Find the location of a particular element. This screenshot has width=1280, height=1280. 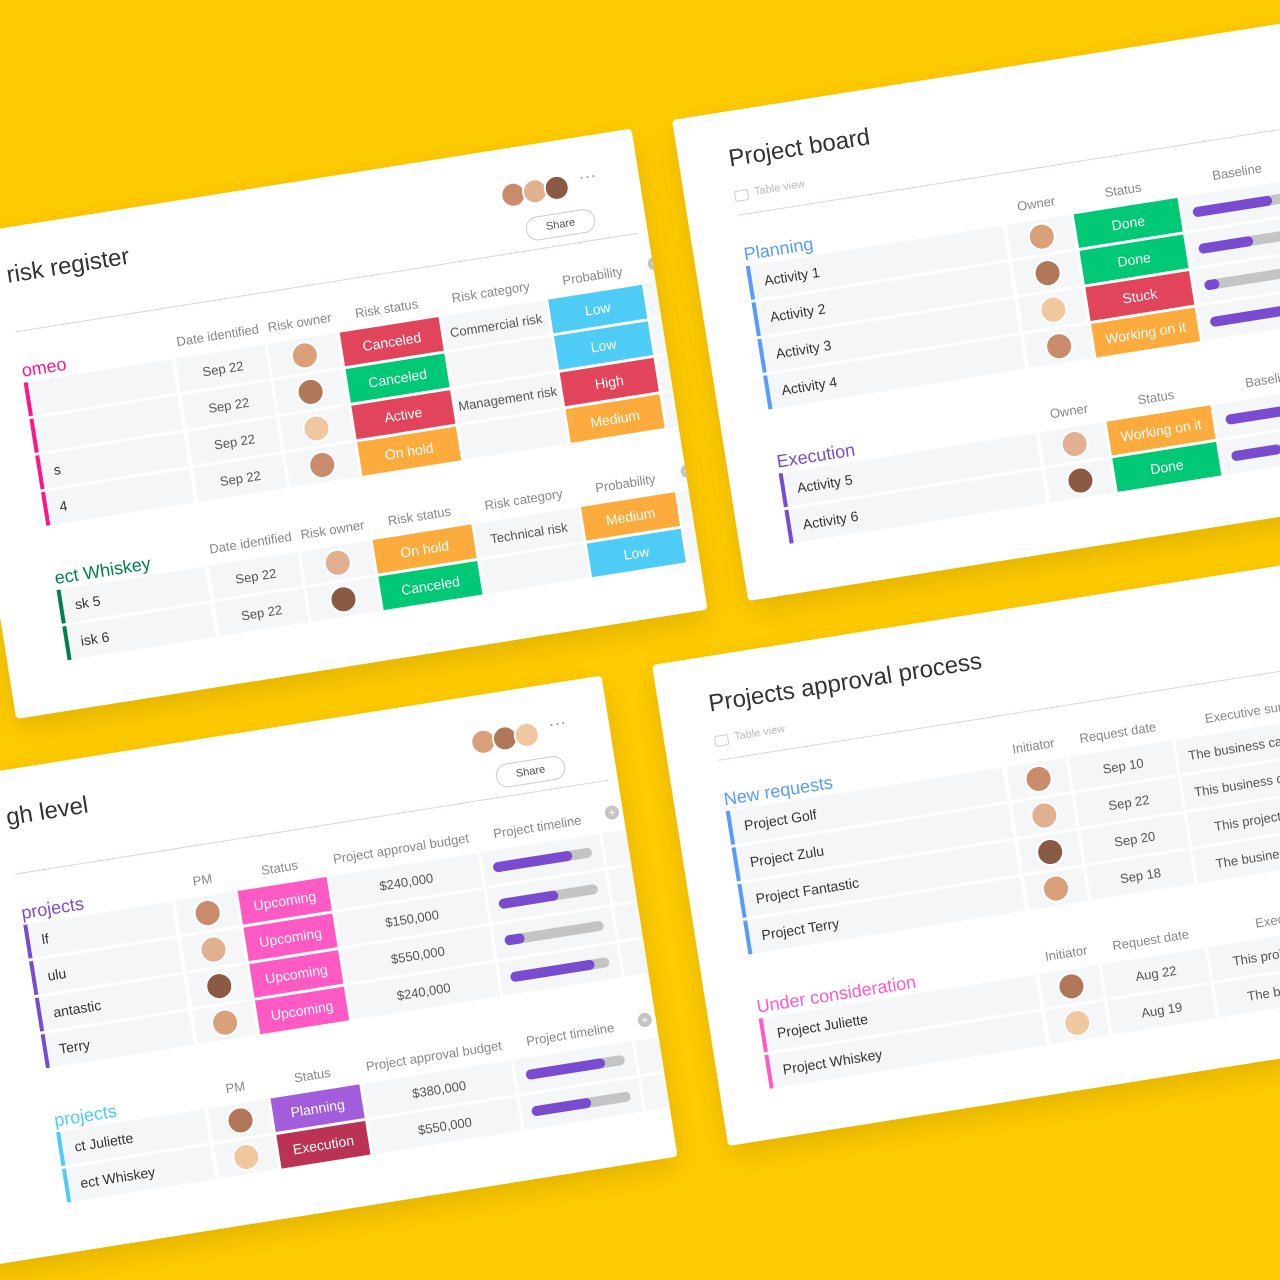

summary-text: The business case als is located at coordinates (1233, 745).